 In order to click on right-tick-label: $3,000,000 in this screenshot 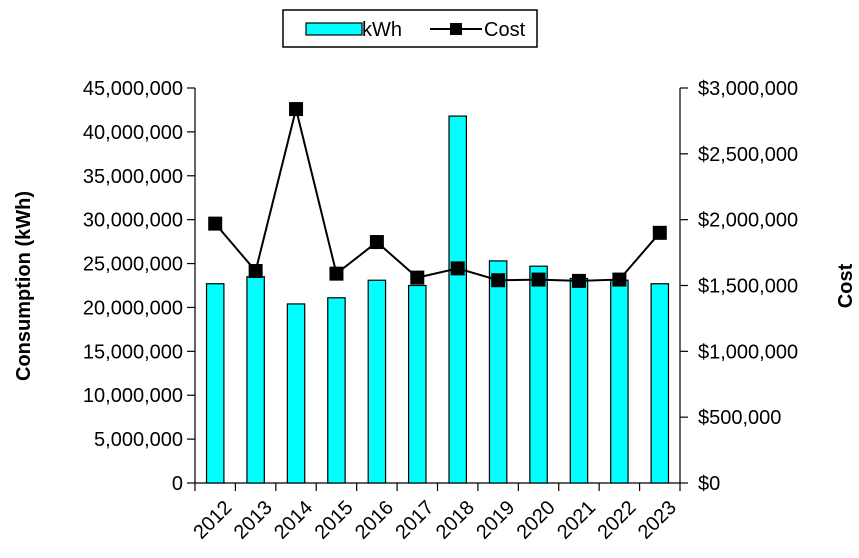, I will do `click(748, 89)`.